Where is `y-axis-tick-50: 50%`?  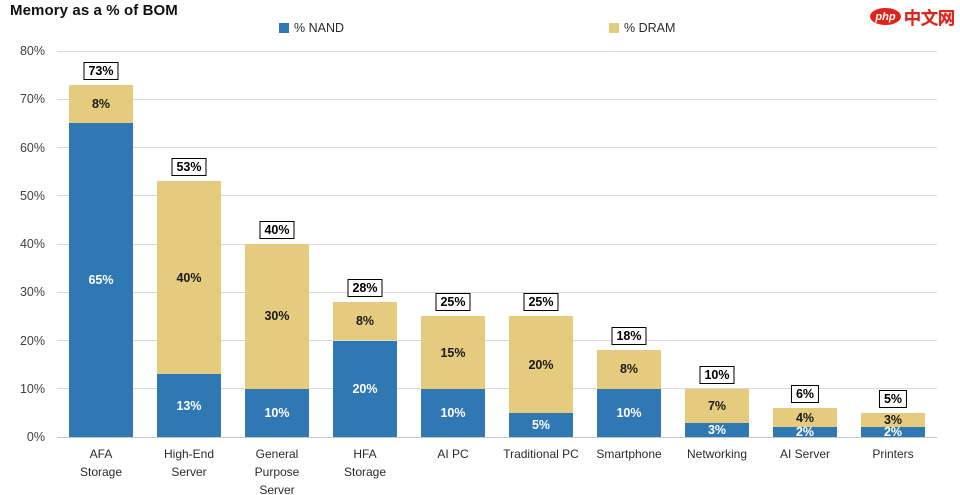 y-axis-tick-50: 50% is located at coordinates (32, 195).